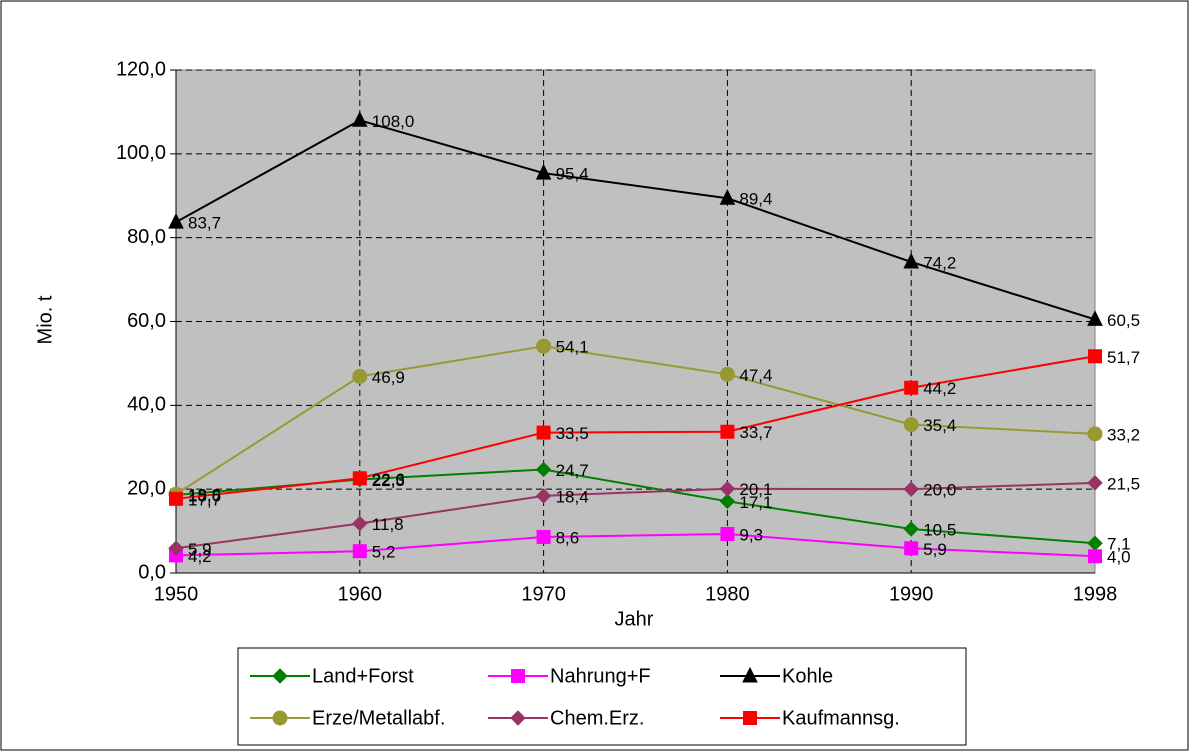  What do you see at coordinates (152, 572) in the screenshot?
I see `y-tick-label: 0,0` at bounding box center [152, 572].